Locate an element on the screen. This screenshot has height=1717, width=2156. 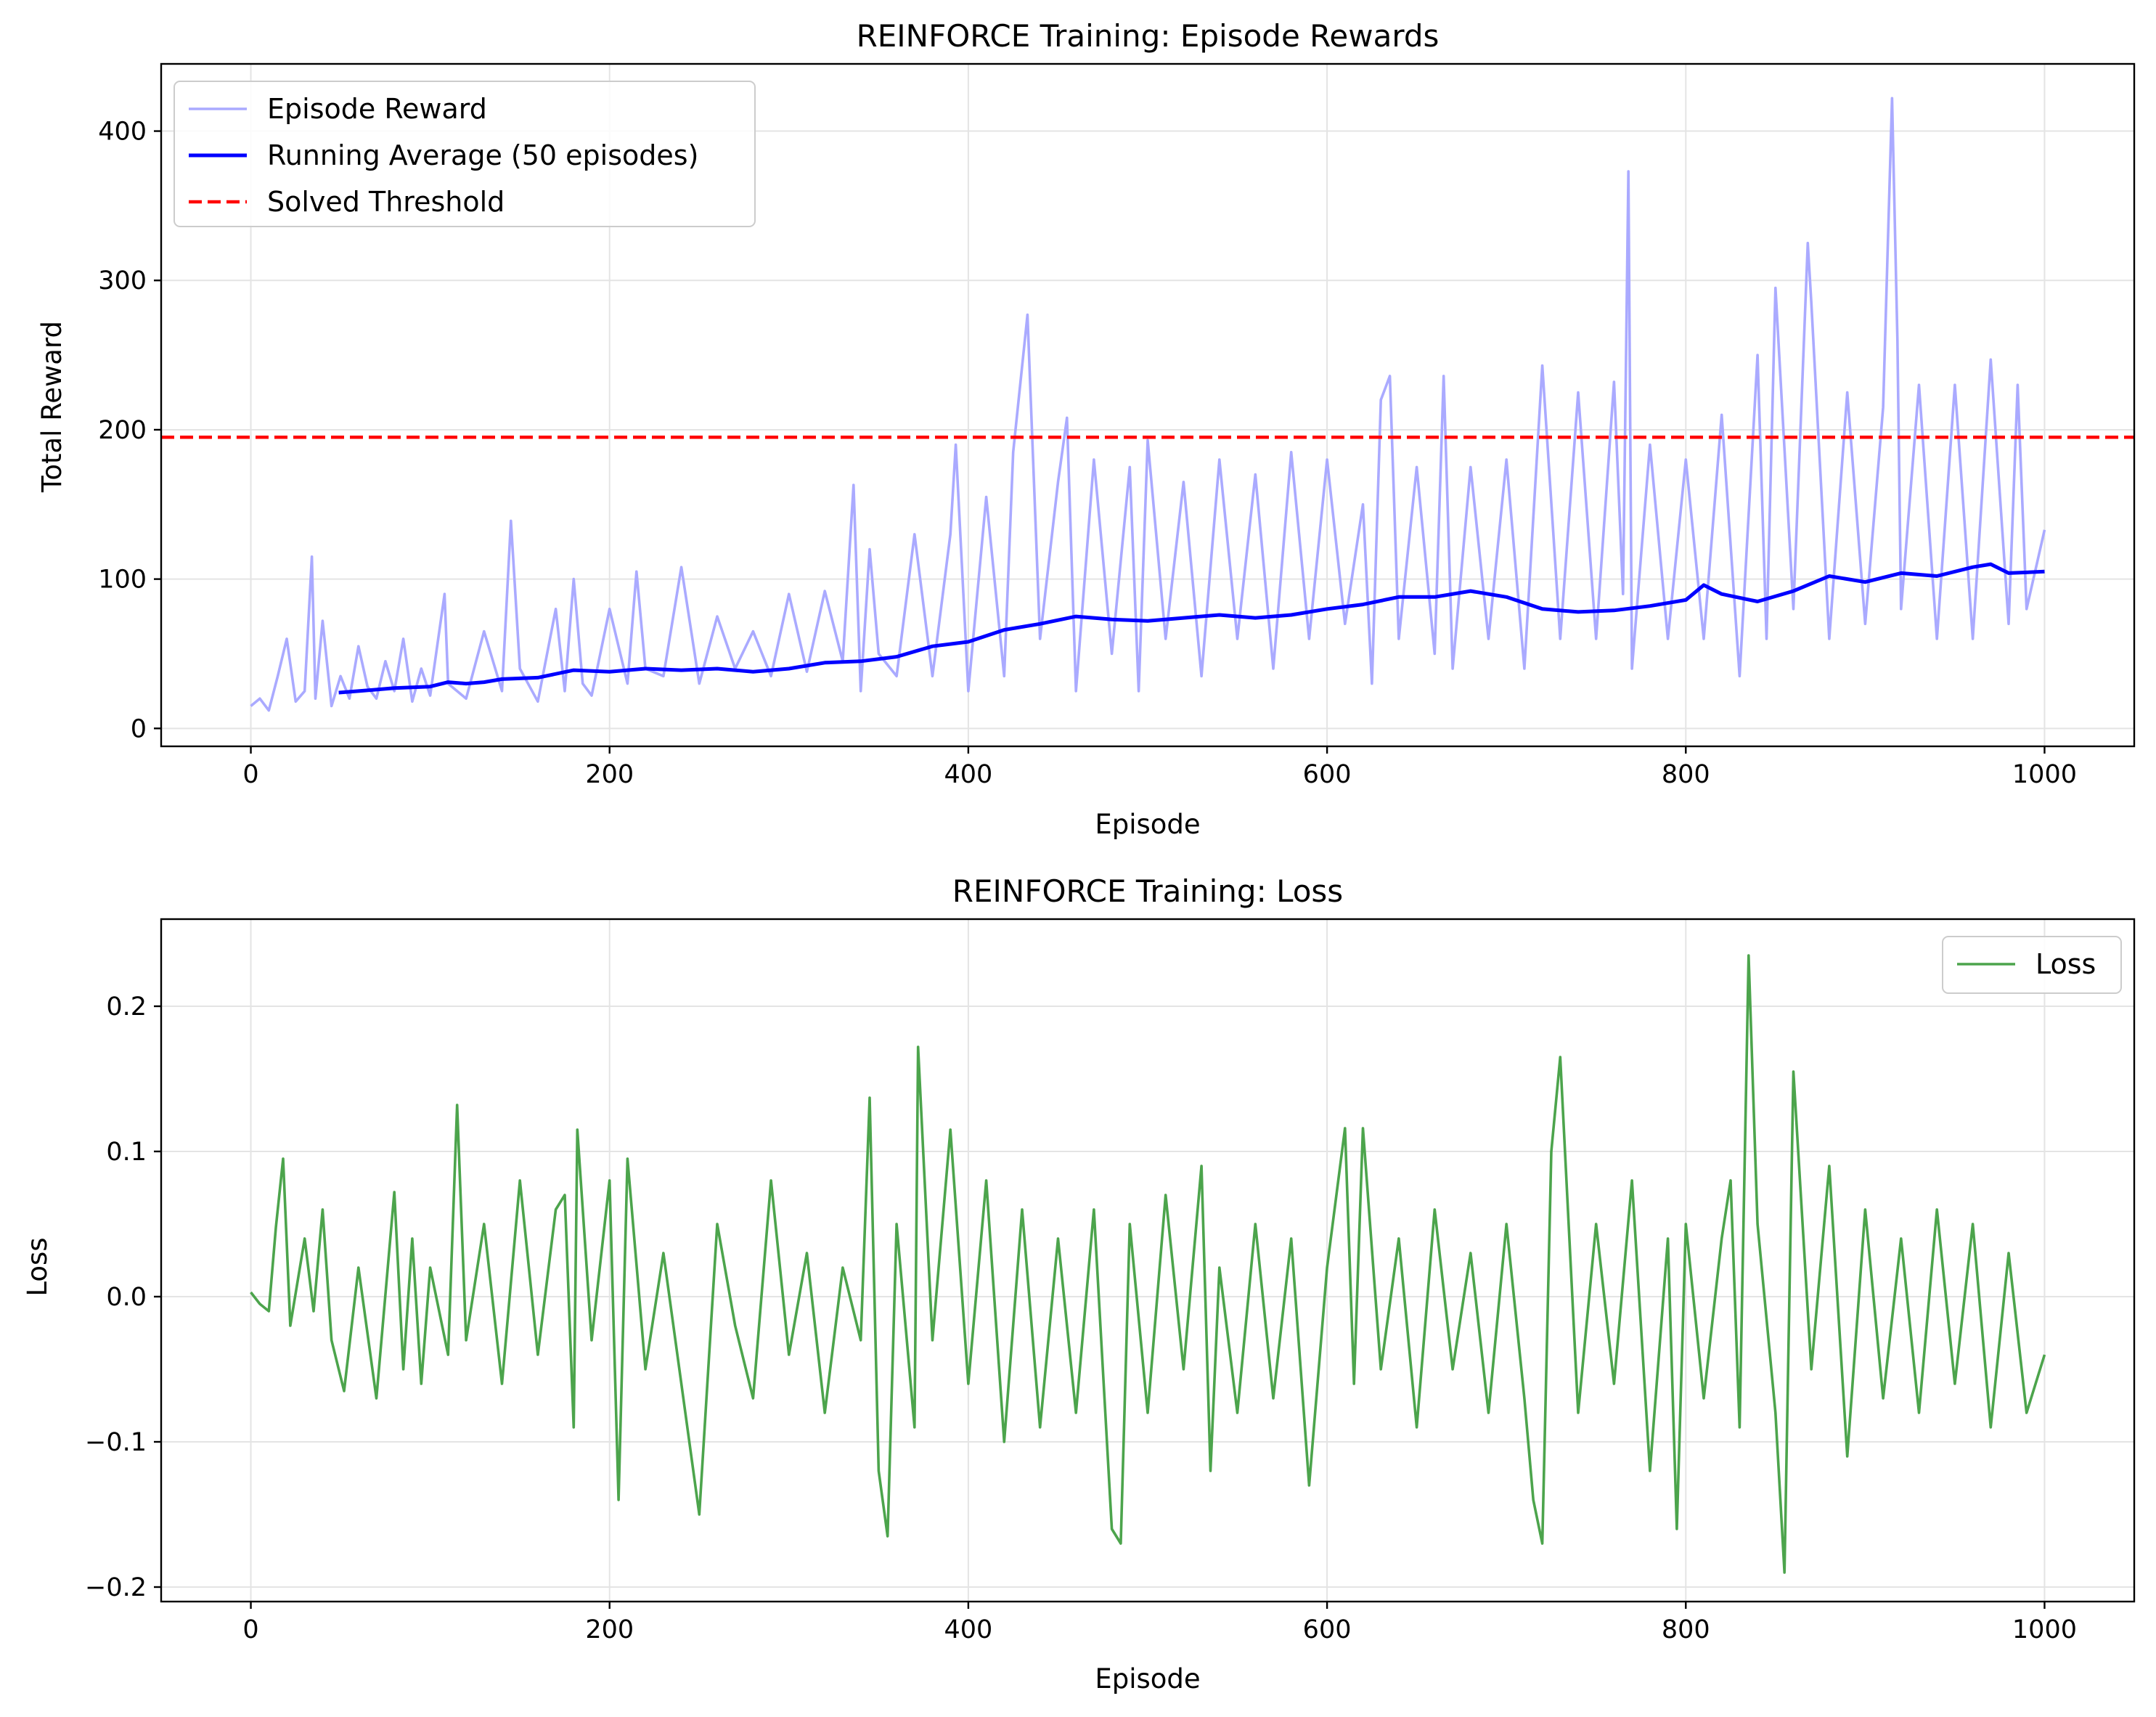
loss-chart-xlabel: Episode is located at coordinates (1148, 1678).